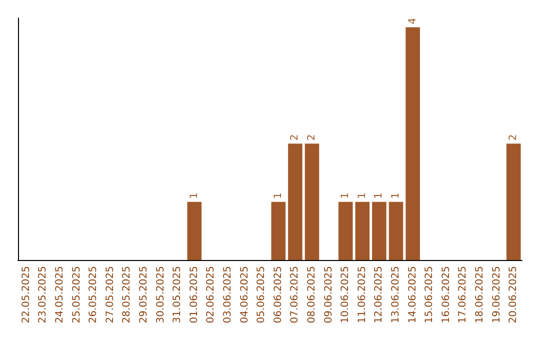 This screenshot has height=340, width=540. What do you see at coordinates (110, 295) in the screenshot?
I see `x-tick-label: 27.05.2025` at bounding box center [110, 295].